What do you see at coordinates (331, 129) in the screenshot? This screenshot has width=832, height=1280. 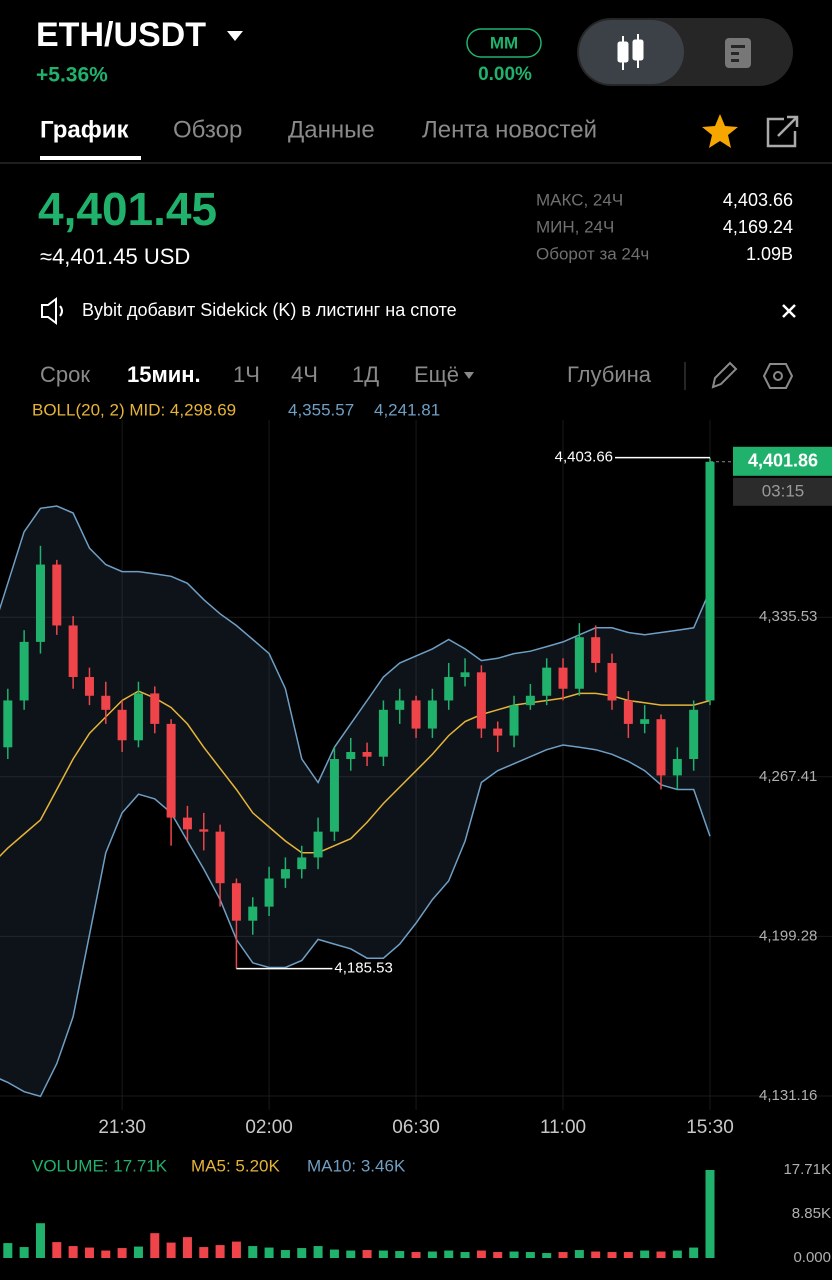 I see `tab: Данные` at bounding box center [331, 129].